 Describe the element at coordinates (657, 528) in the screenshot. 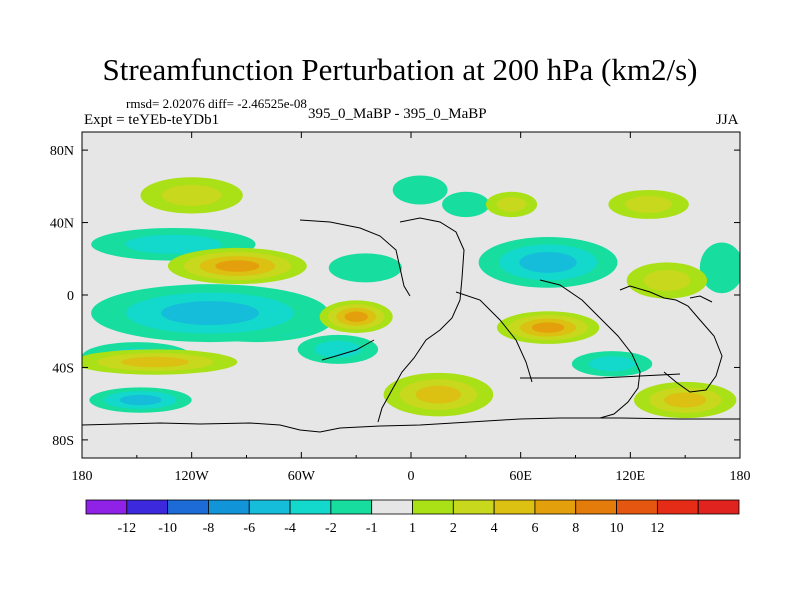

I see `colorbar-label: 12` at that location.